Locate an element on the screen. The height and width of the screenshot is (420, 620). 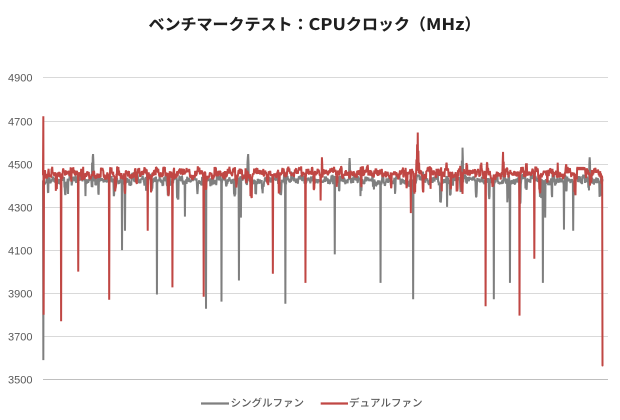
svg-text: 4700 is located at coordinates (20, 122).